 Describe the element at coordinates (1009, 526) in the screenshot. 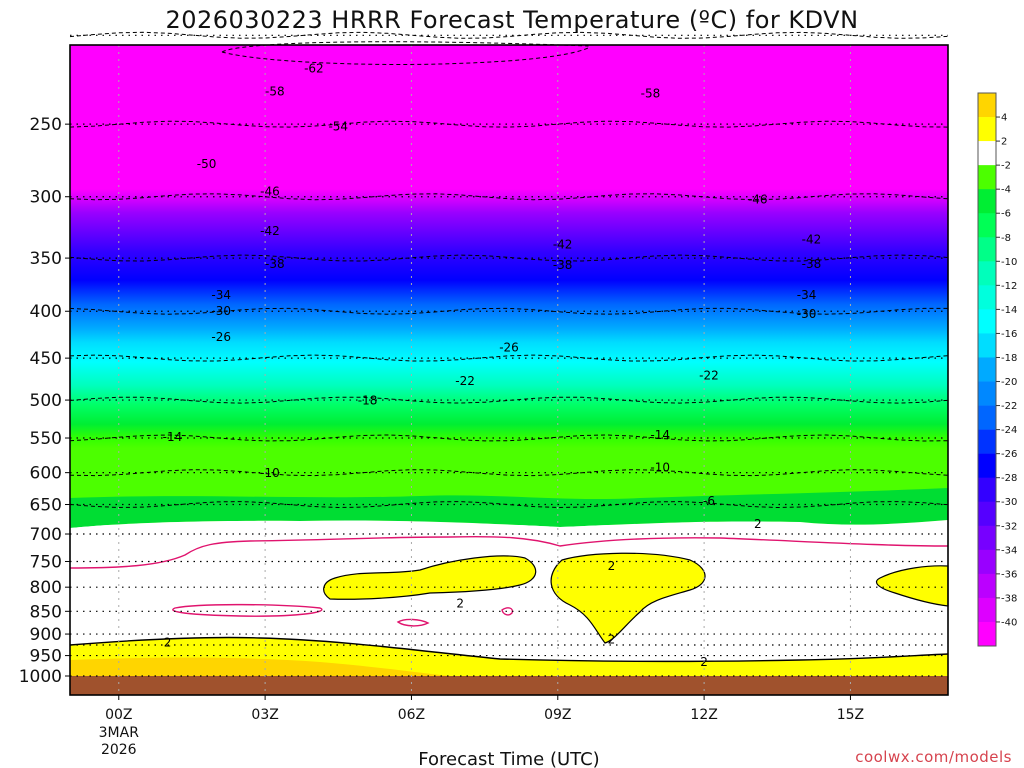

I see `colorbar-label: -32` at that location.